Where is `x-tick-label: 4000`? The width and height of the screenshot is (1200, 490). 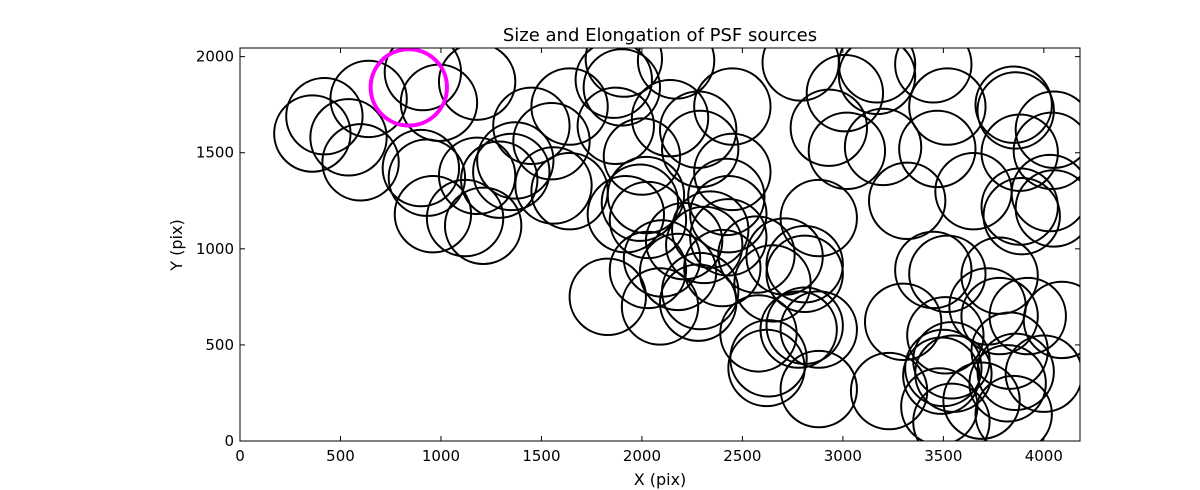 x-tick-label: 4000 is located at coordinates (1044, 456).